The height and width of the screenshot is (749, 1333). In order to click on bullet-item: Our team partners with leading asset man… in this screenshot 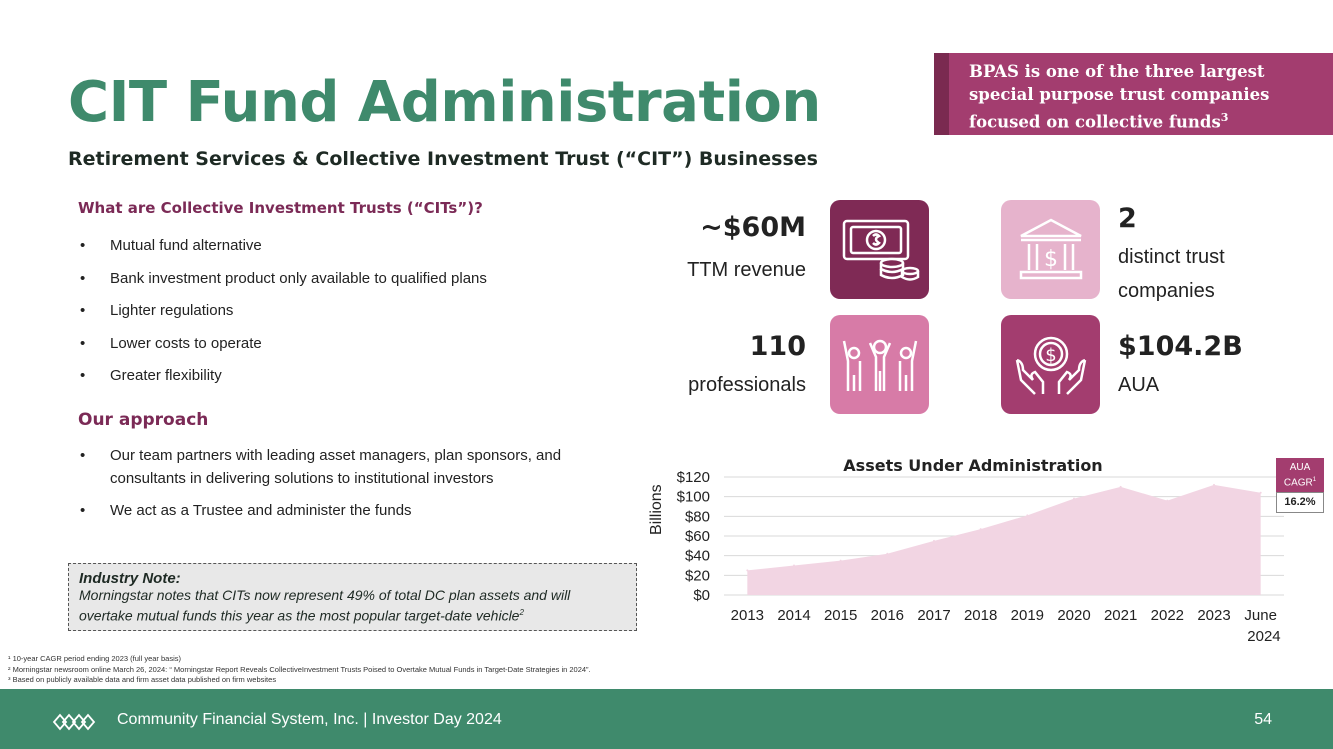, I will do `click(352, 467)`.